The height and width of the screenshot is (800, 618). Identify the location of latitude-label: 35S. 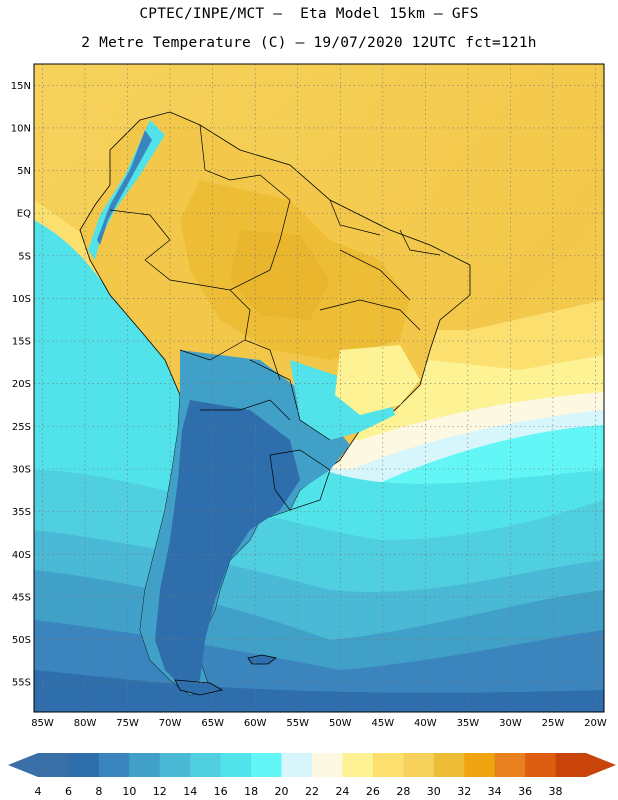
(21, 512).